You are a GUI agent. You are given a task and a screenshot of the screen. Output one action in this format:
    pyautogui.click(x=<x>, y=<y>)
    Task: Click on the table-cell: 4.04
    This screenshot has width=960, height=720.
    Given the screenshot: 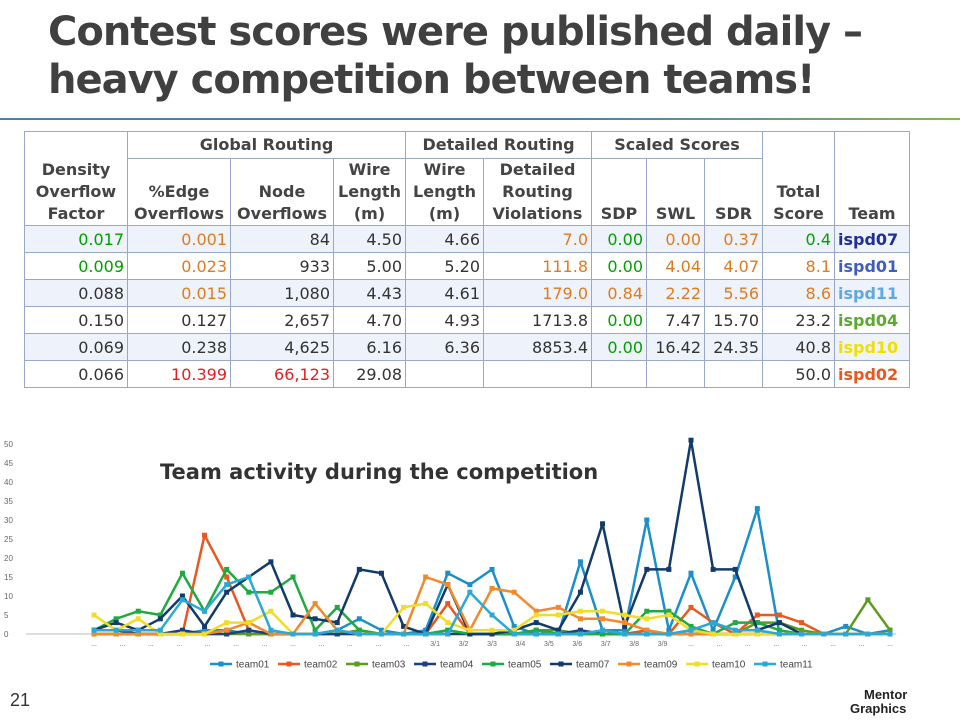 What is the action you would take?
    pyautogui.click(x=675, y=266)
    